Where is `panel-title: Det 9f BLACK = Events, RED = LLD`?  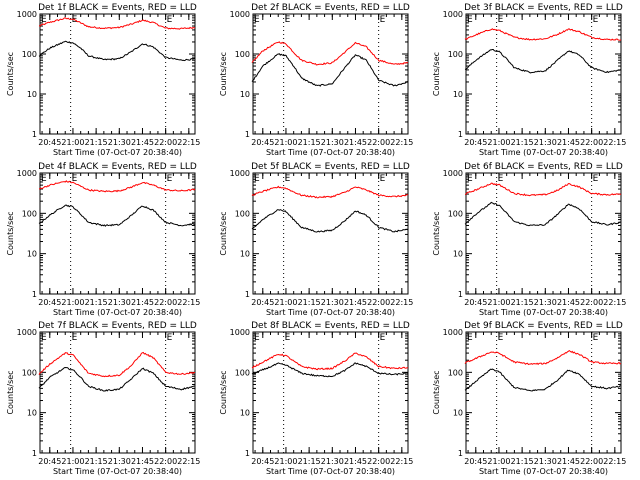
panel-title: Det 9f BLACK = Events, RED = LLD is located at coordinates (543, 326).